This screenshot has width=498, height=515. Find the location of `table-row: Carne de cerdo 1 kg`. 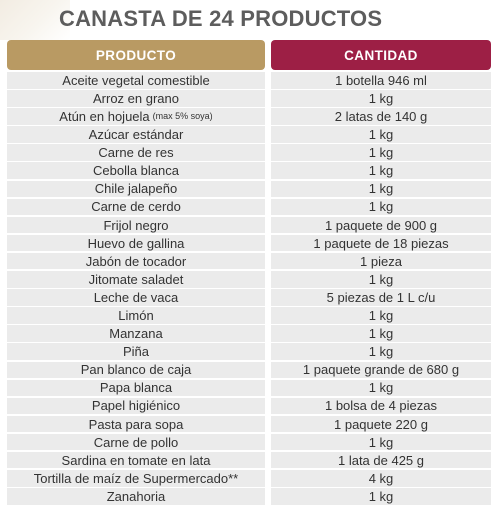

table-row: Carne de cerdo 1 kg is located at coordinates (249, 207).